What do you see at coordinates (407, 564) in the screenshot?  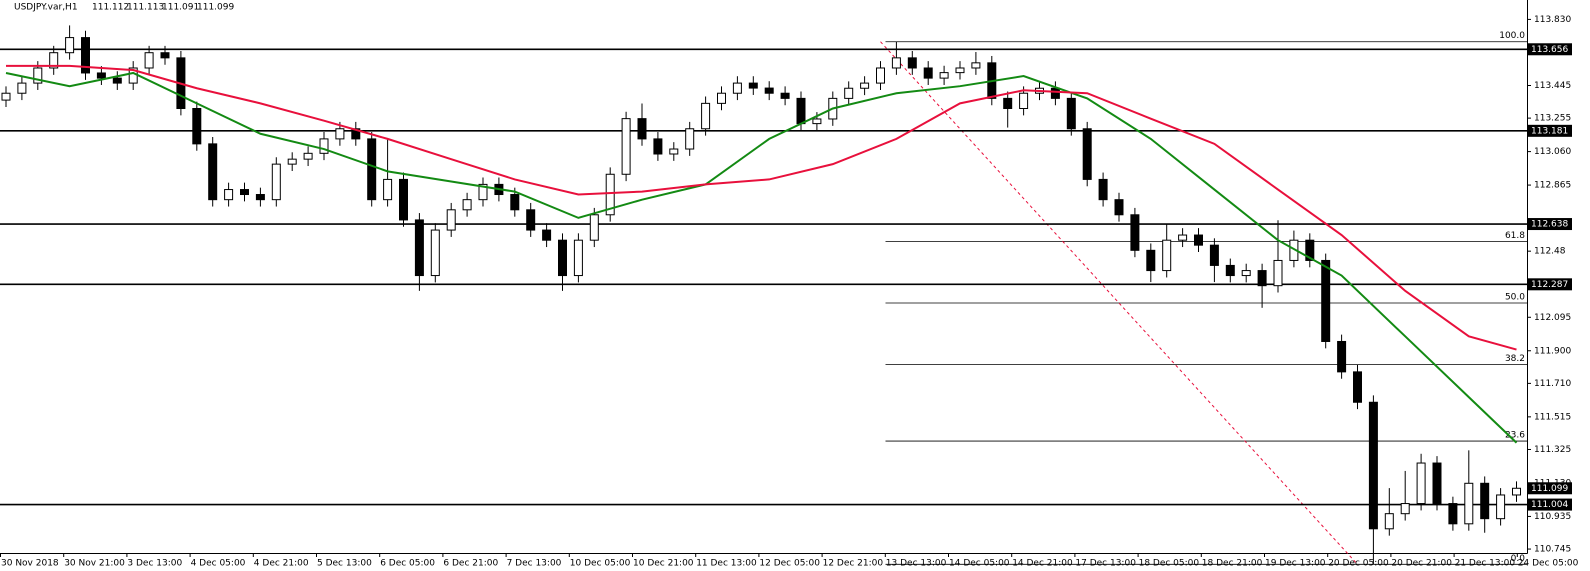 I see `x-tick-label: 6 Dec 05:00` at bounding box center [407, 564].